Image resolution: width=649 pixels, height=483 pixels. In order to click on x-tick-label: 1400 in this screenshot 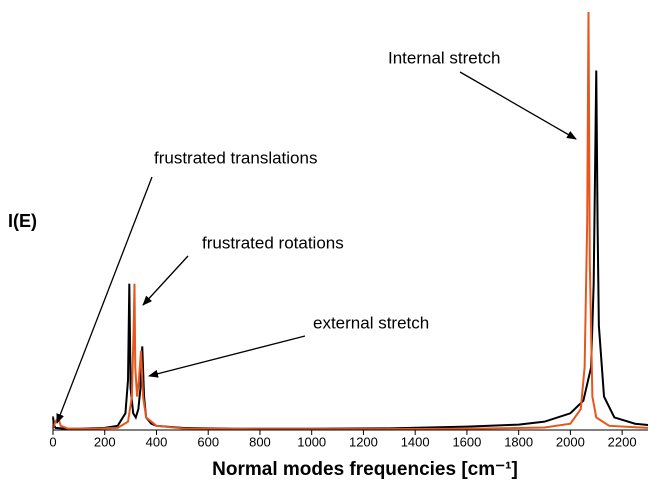, I will do `click(415, 441)`.